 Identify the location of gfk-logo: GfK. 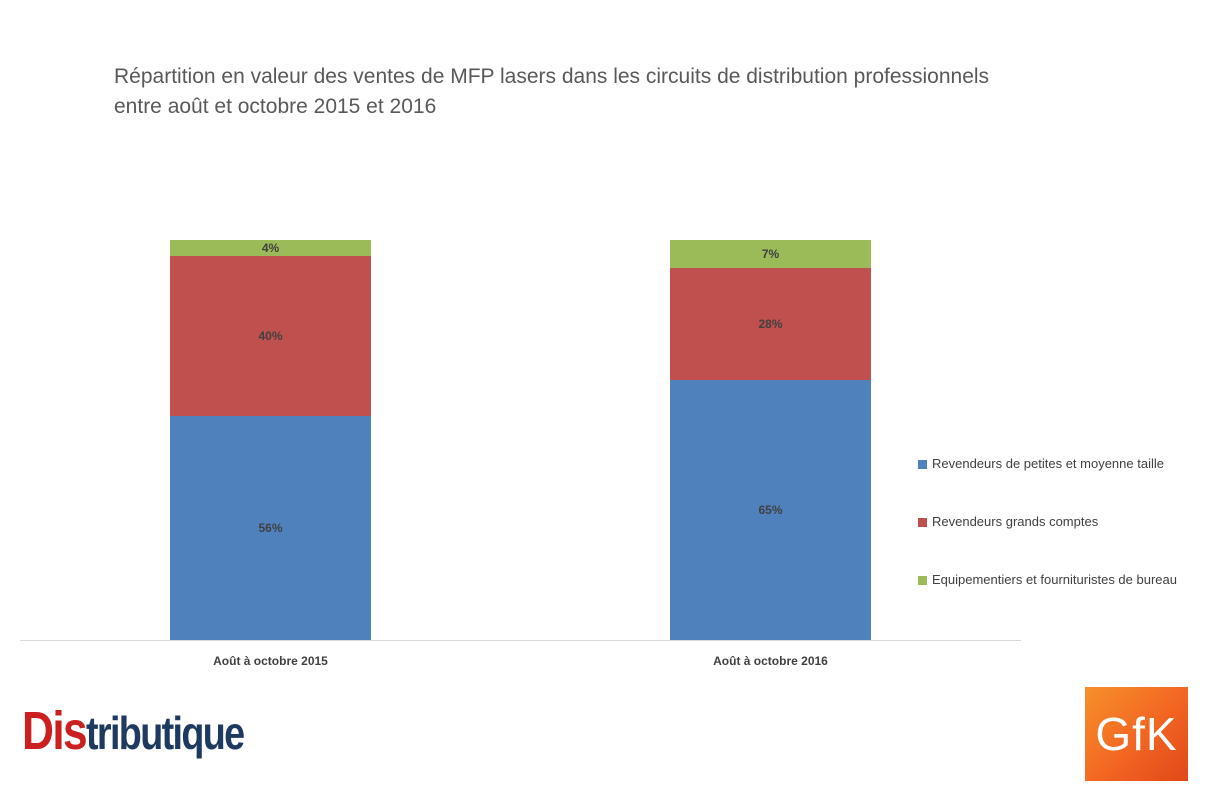
(1136, 734).